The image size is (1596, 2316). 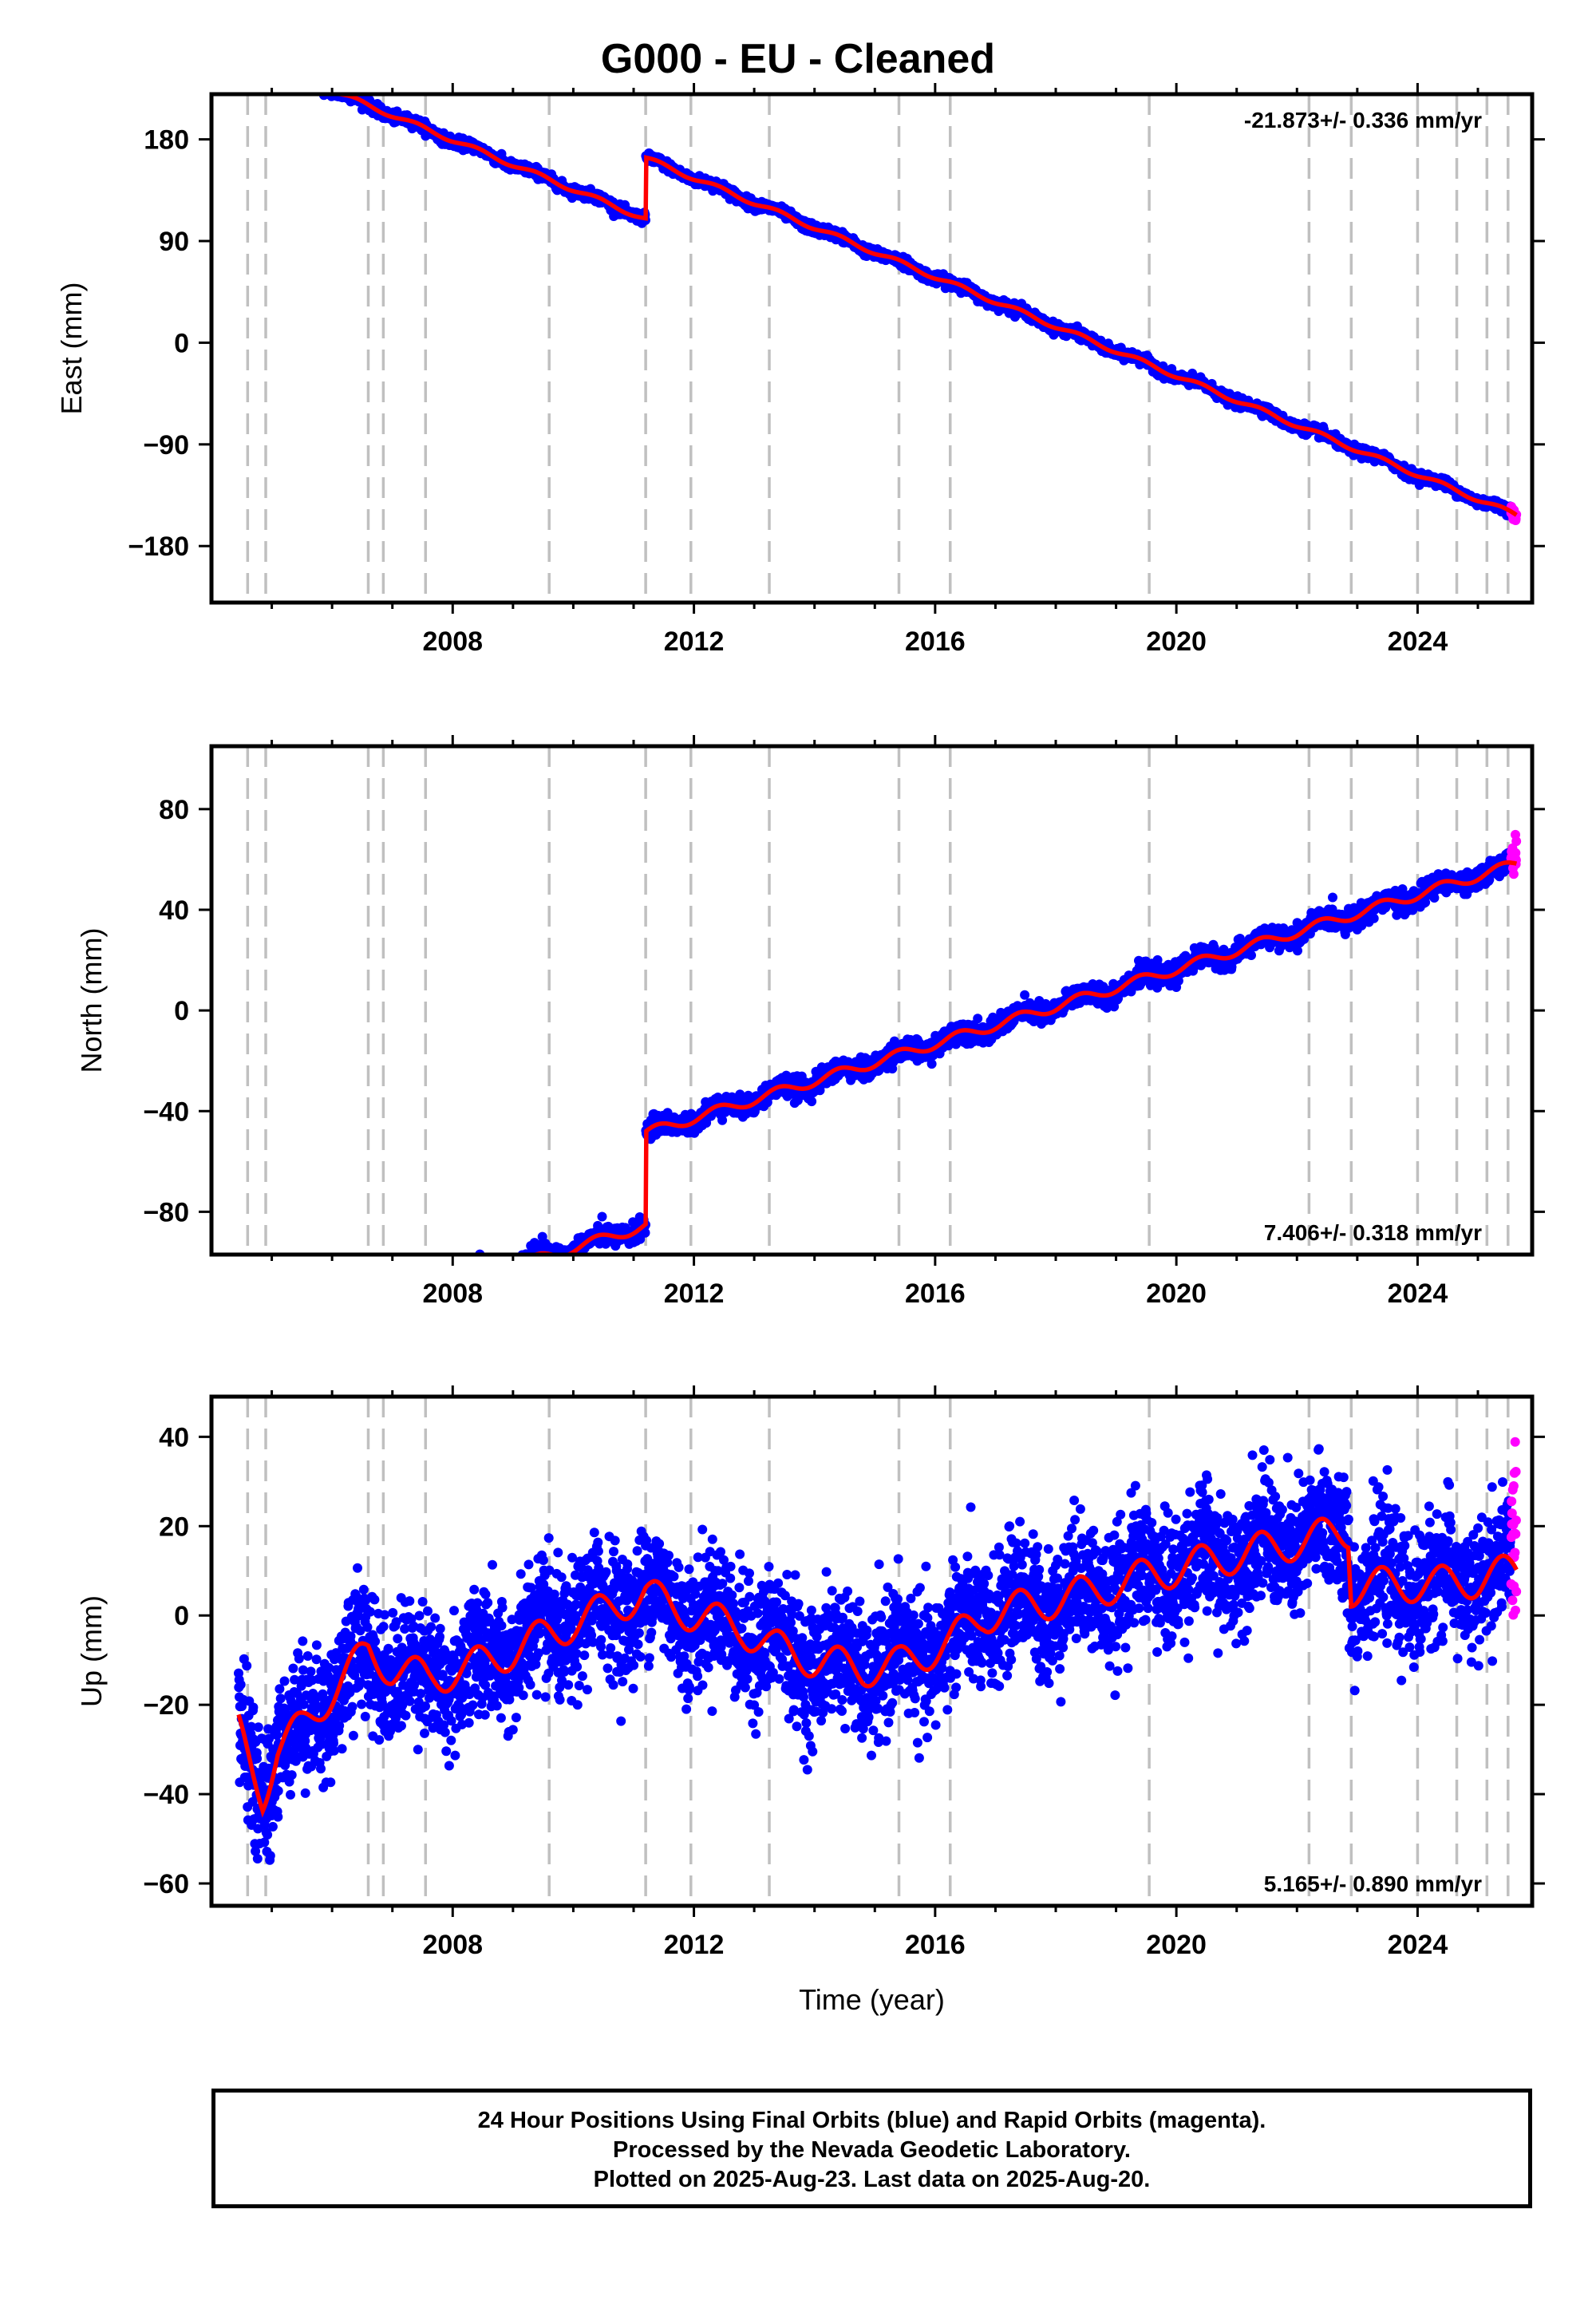 What do you see at coordinates (1363, 120) in the screenshot?
I see `velocity-rate-label: -21.873+/- 0.336 mm/yr` at bounding box center [1363, 120].